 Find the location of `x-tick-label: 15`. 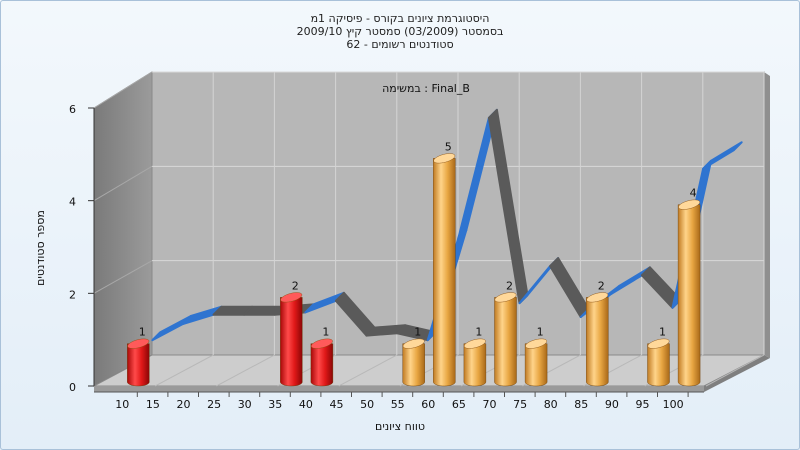

x-tick-label: 15 is located at coordinates (153, 404).